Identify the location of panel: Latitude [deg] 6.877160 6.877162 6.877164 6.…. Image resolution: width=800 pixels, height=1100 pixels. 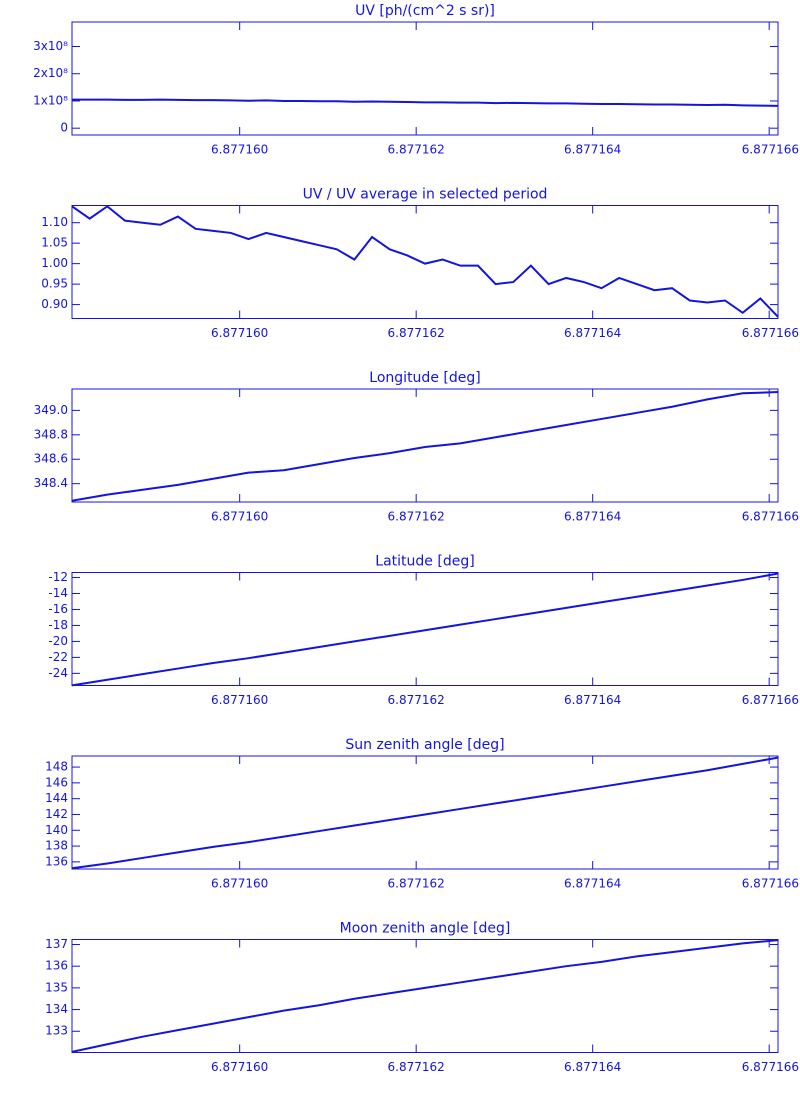
(423, 631).